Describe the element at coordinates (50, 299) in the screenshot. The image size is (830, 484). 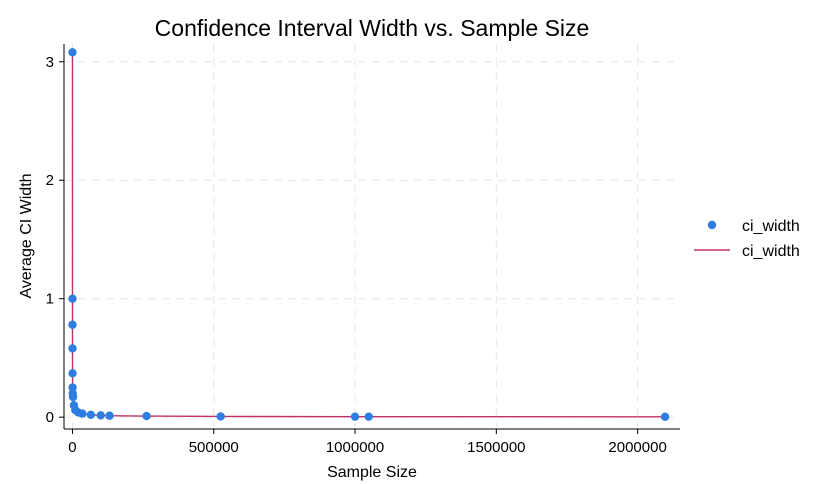
I see `y-tick-label: 1` at that location.